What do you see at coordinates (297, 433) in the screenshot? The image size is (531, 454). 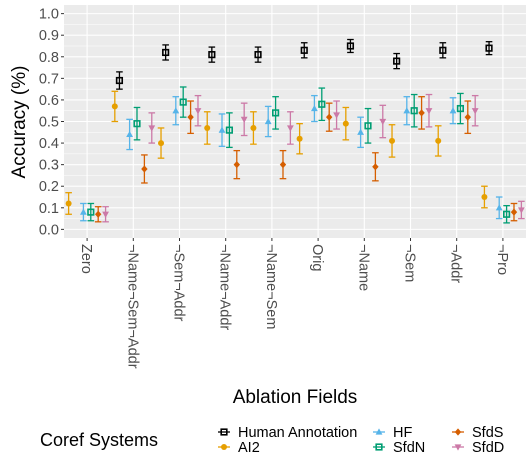 I see `legend-label: Human Annotation` at bounding box center [297, 433].